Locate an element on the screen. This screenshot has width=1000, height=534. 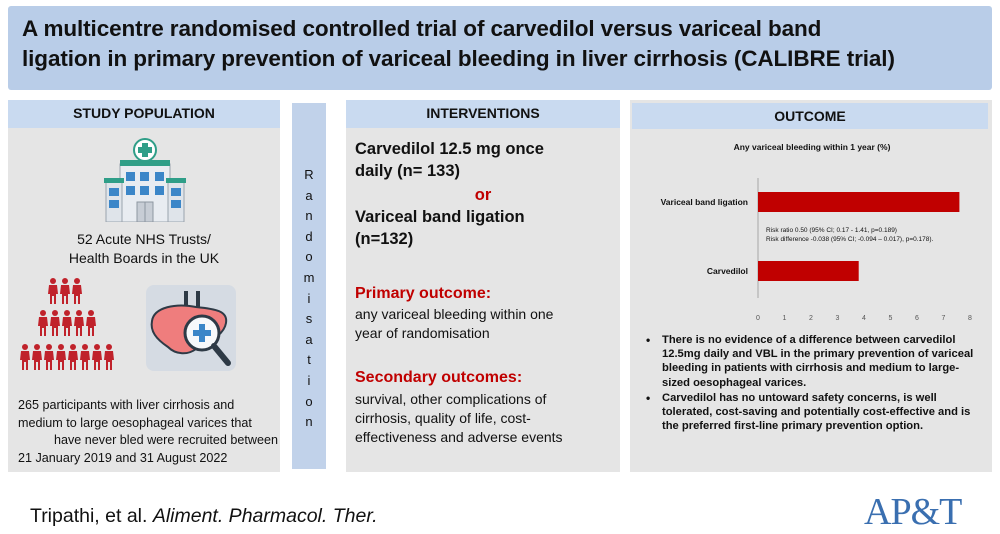
chart-tick-label: 5 is located at coordinates (891, 318).